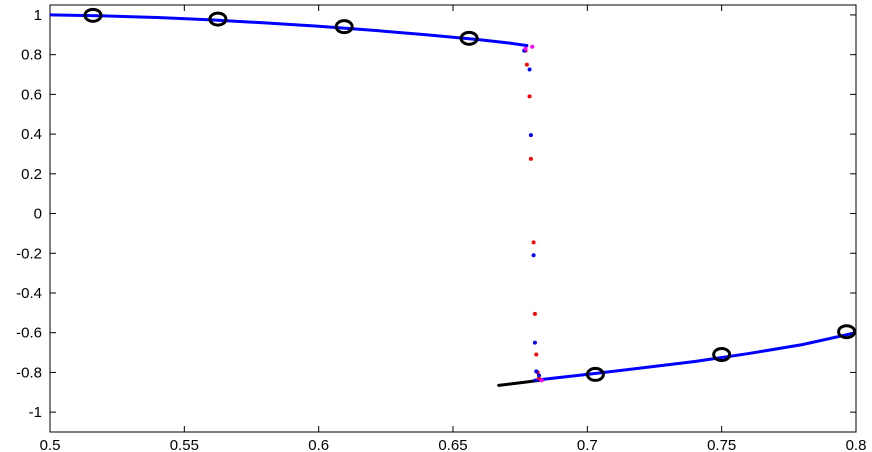 The image size is (872, 452). Describe the element at coordinates (38, 15) in the screenshot. I see `y-tick-label: 1` at that location.